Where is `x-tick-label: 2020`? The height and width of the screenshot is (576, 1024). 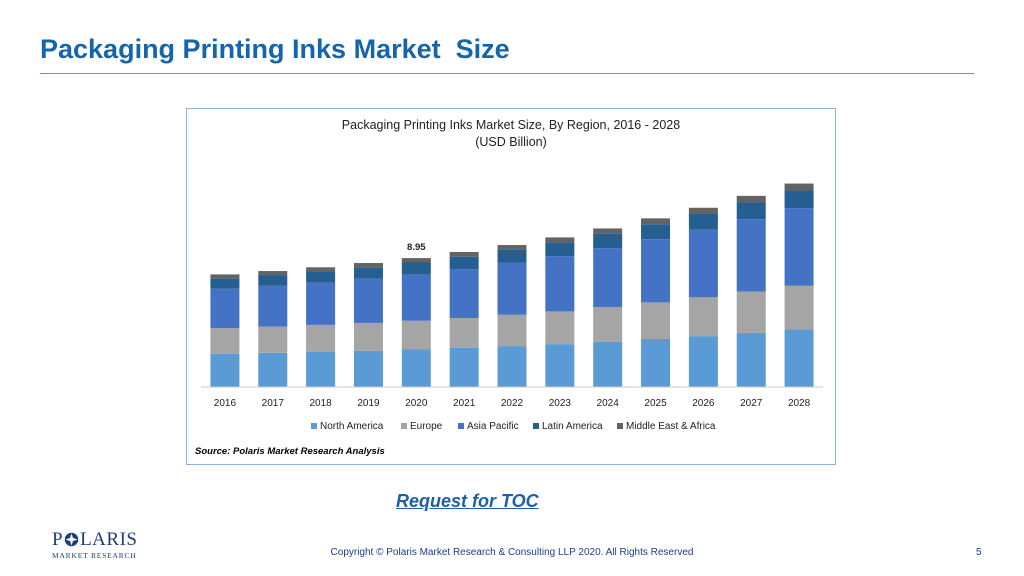
x-tick-label: 2020 is located at coordinates (416, 403).